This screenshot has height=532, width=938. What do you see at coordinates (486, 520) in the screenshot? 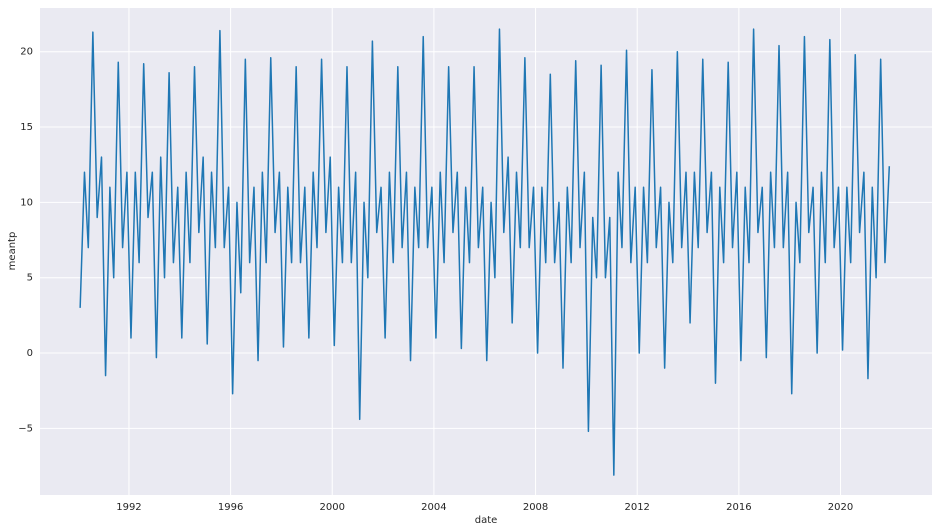
I see `x-axis-label: date` at bounding box center [486, 520].